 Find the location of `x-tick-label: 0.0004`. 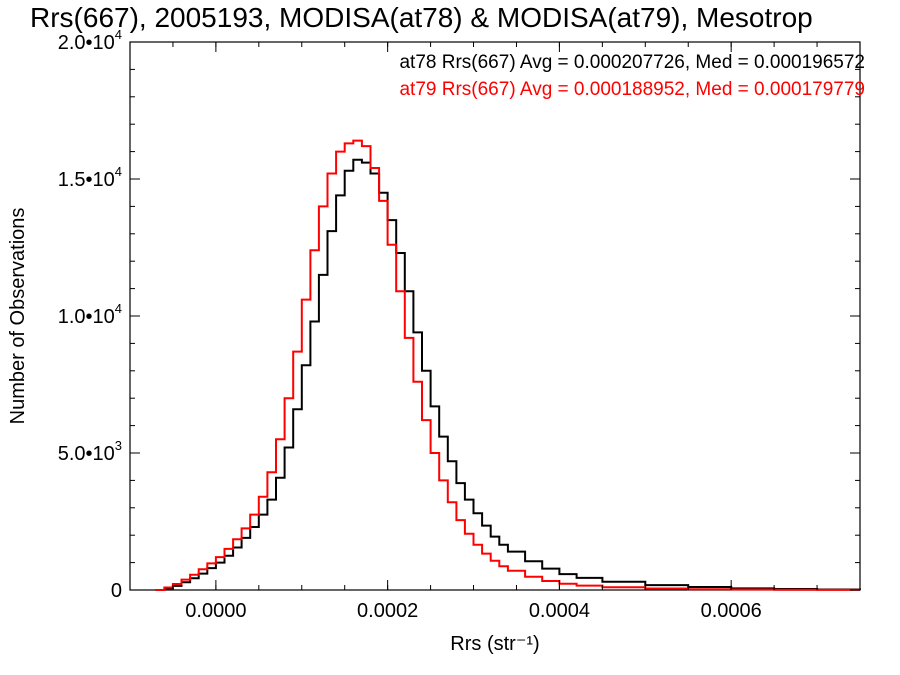

x-tick-label: 0.0004 is located at coordinates (559, 611).